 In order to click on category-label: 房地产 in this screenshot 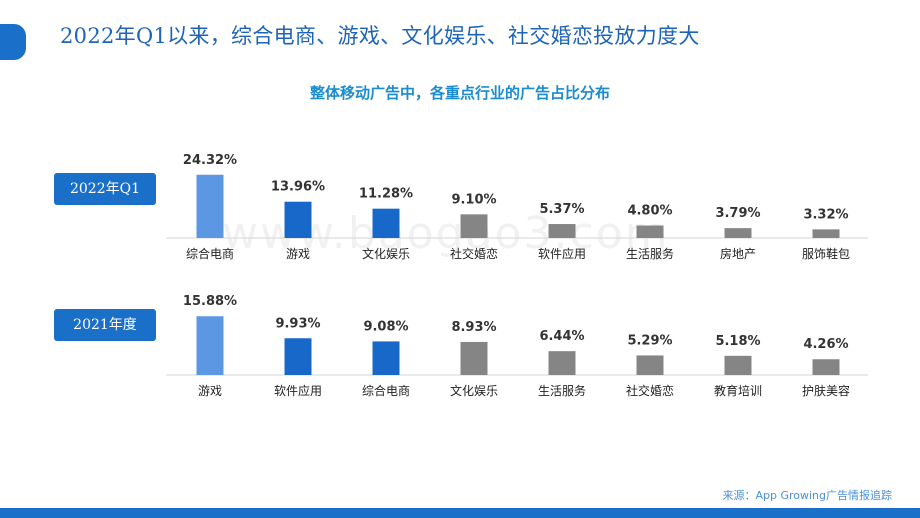, I will do `click(738, 253)`.